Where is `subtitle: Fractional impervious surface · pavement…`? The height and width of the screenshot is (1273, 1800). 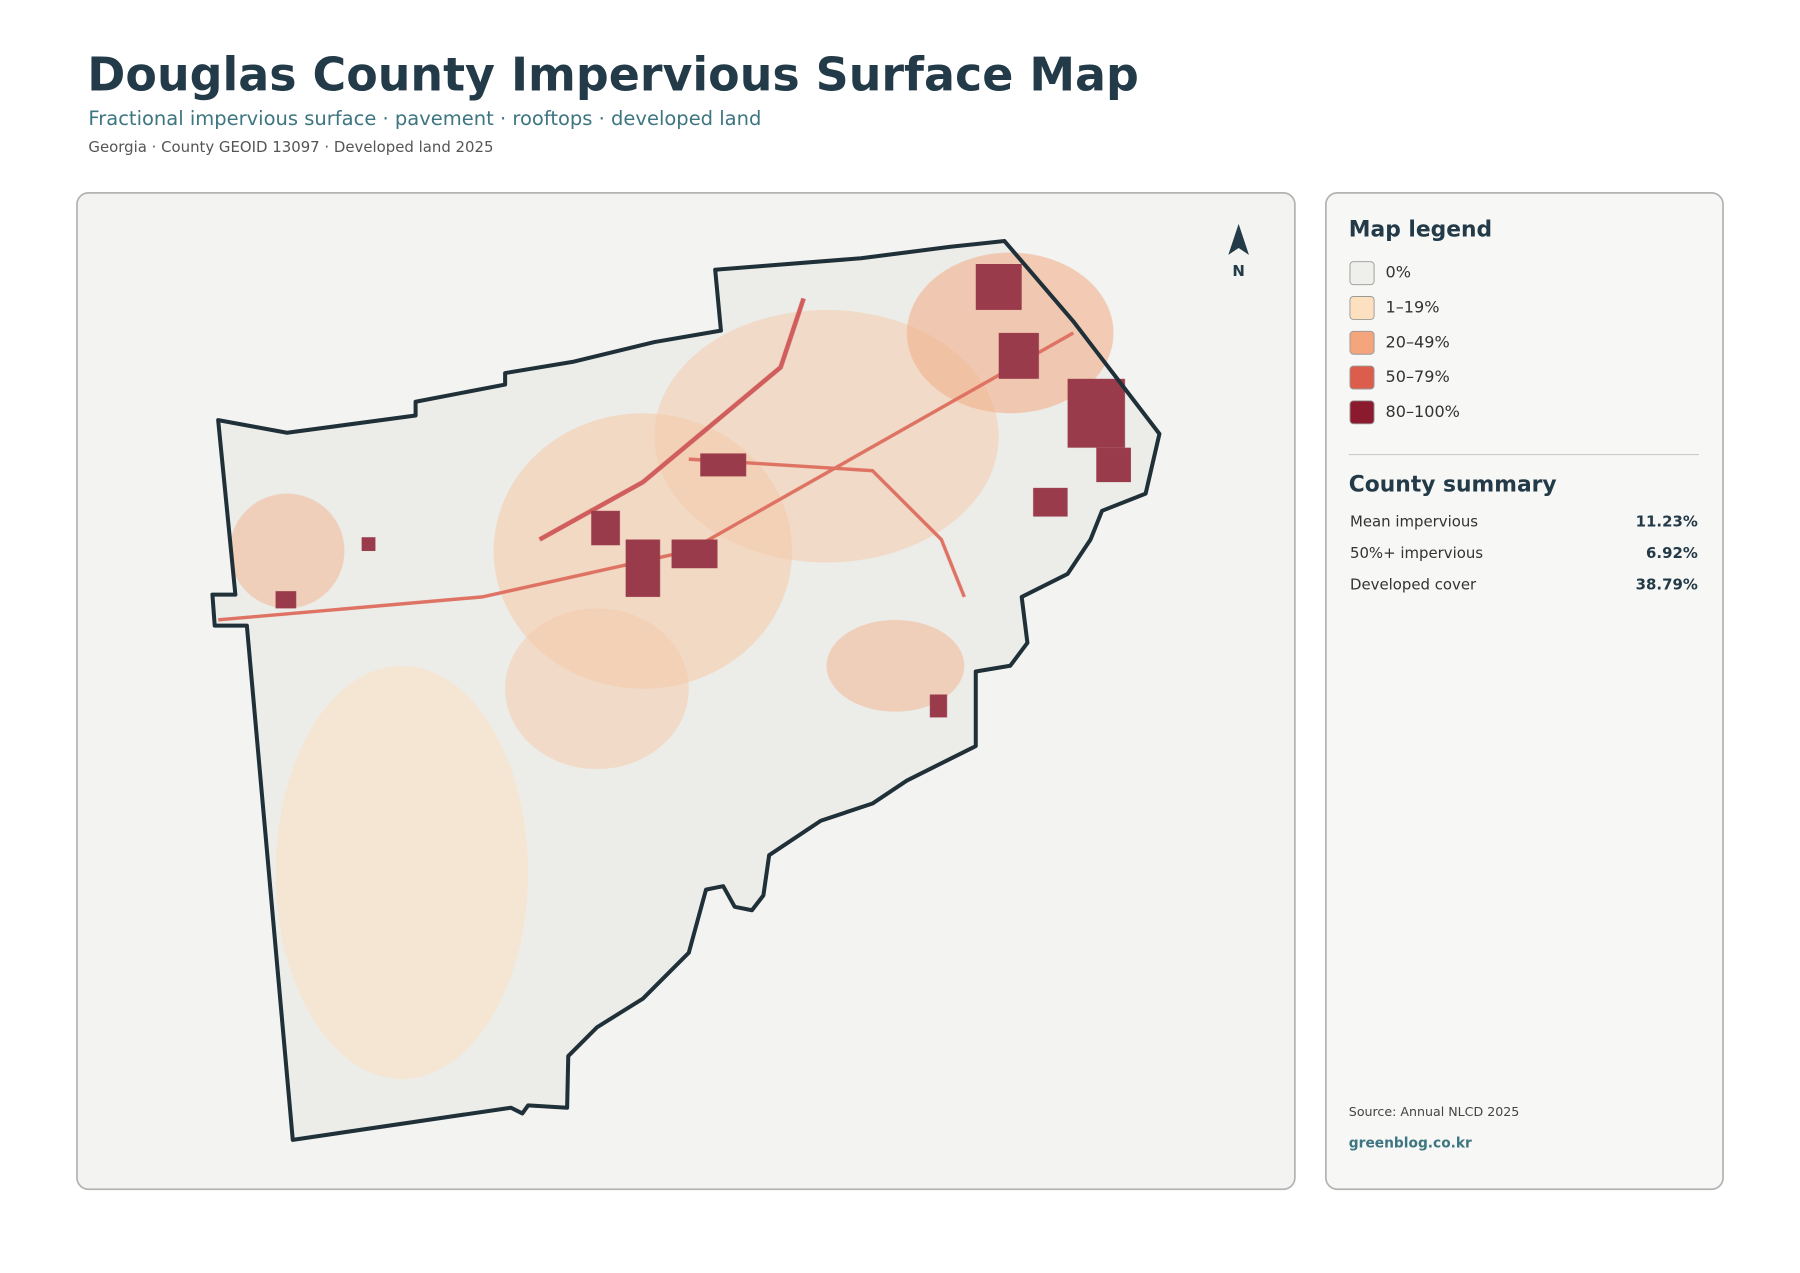
subtitle: Fractional impervious surface · pavement… is located at coordinates (424, 118).